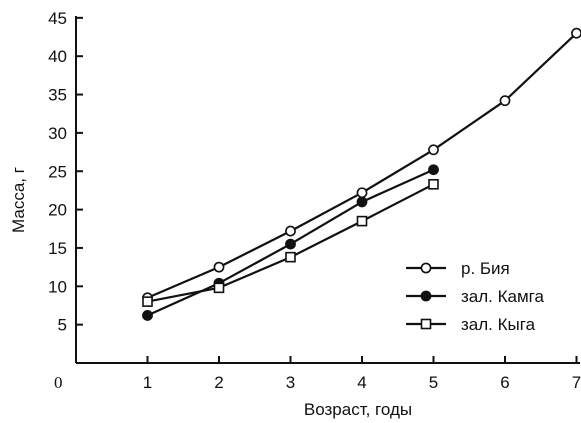  Describe the element at coordinates (57, 286) in the screenshot. I see `y-tick-label: 10` at that location.